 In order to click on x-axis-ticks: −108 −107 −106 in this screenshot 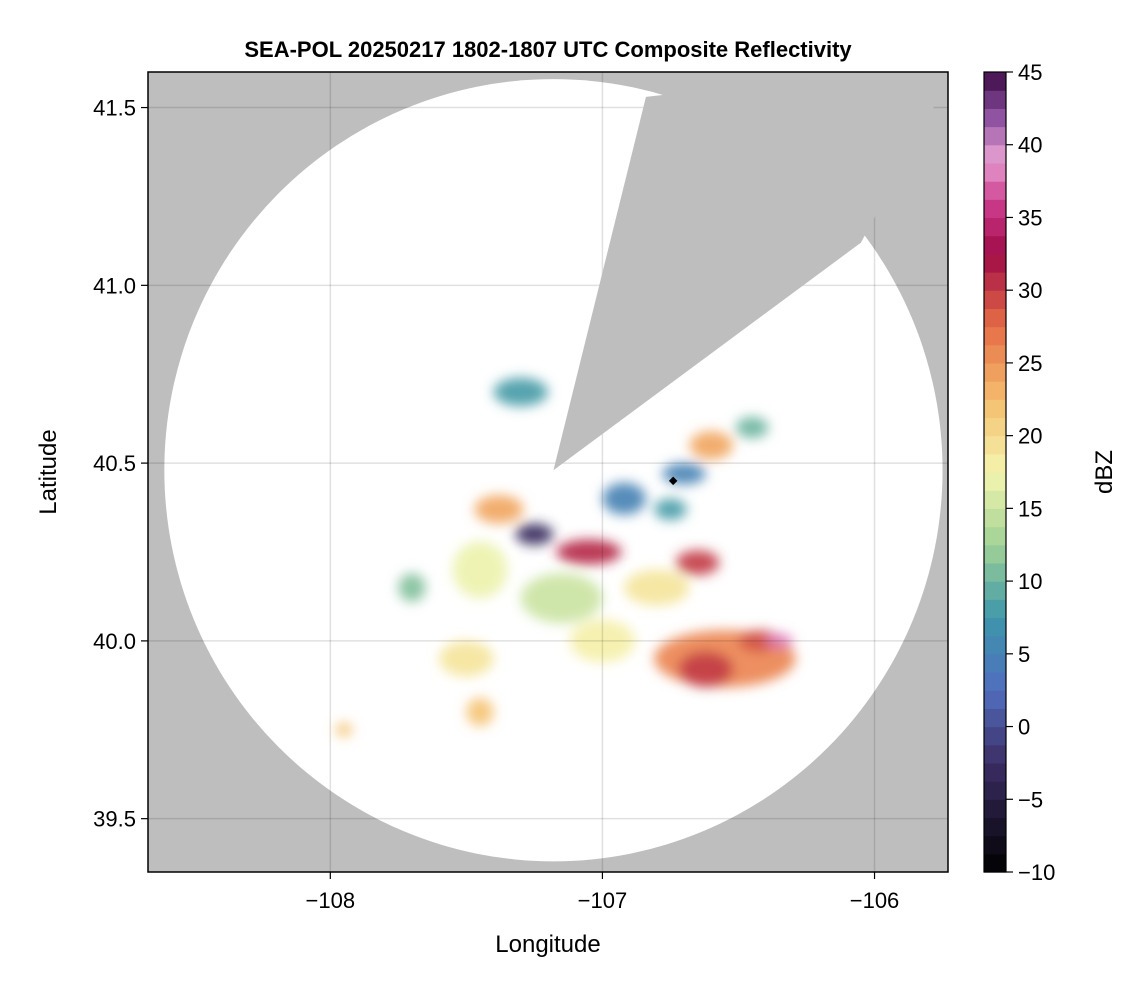, I will do `click(603, 892)`.